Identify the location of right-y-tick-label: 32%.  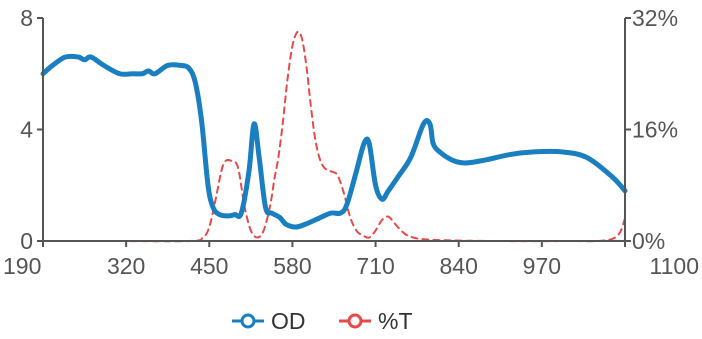
(655, 18).